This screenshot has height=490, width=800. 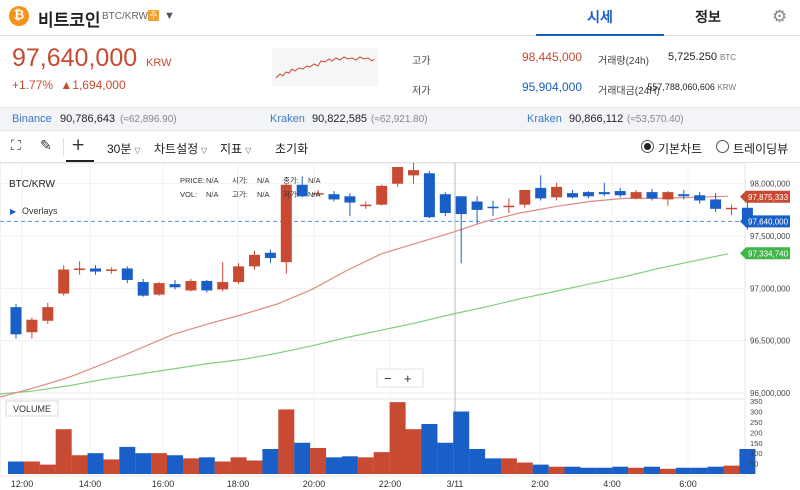 I want to click on exchange-price: 90,786,643, so click(x=88, y=119).